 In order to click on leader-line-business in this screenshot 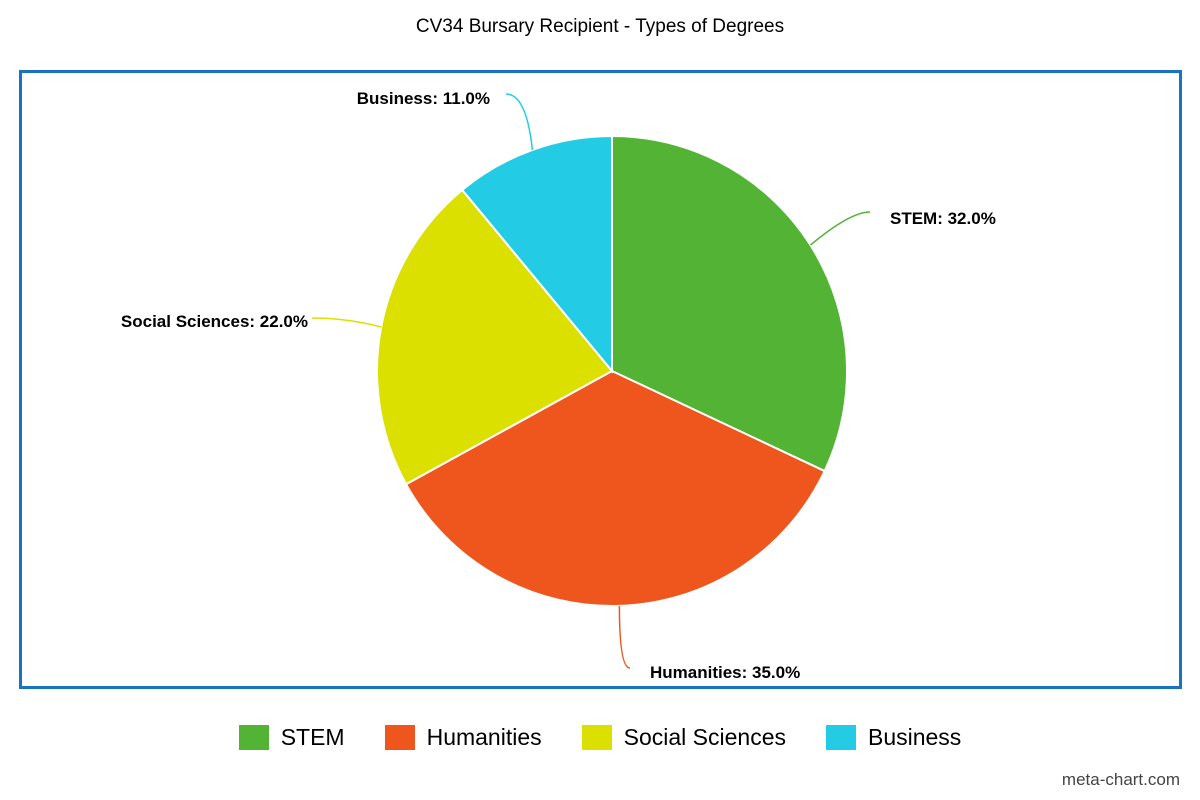, I will do `click(519, 121)`.